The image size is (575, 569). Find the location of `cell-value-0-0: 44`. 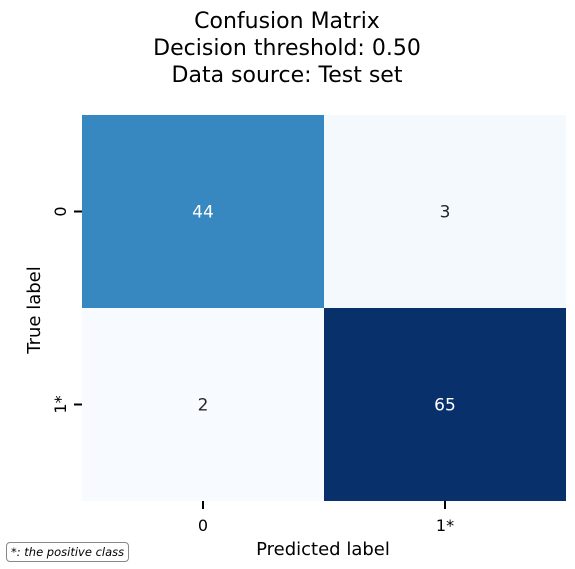

cell-value-0-0: 44 is located at coordinates (203, 213).